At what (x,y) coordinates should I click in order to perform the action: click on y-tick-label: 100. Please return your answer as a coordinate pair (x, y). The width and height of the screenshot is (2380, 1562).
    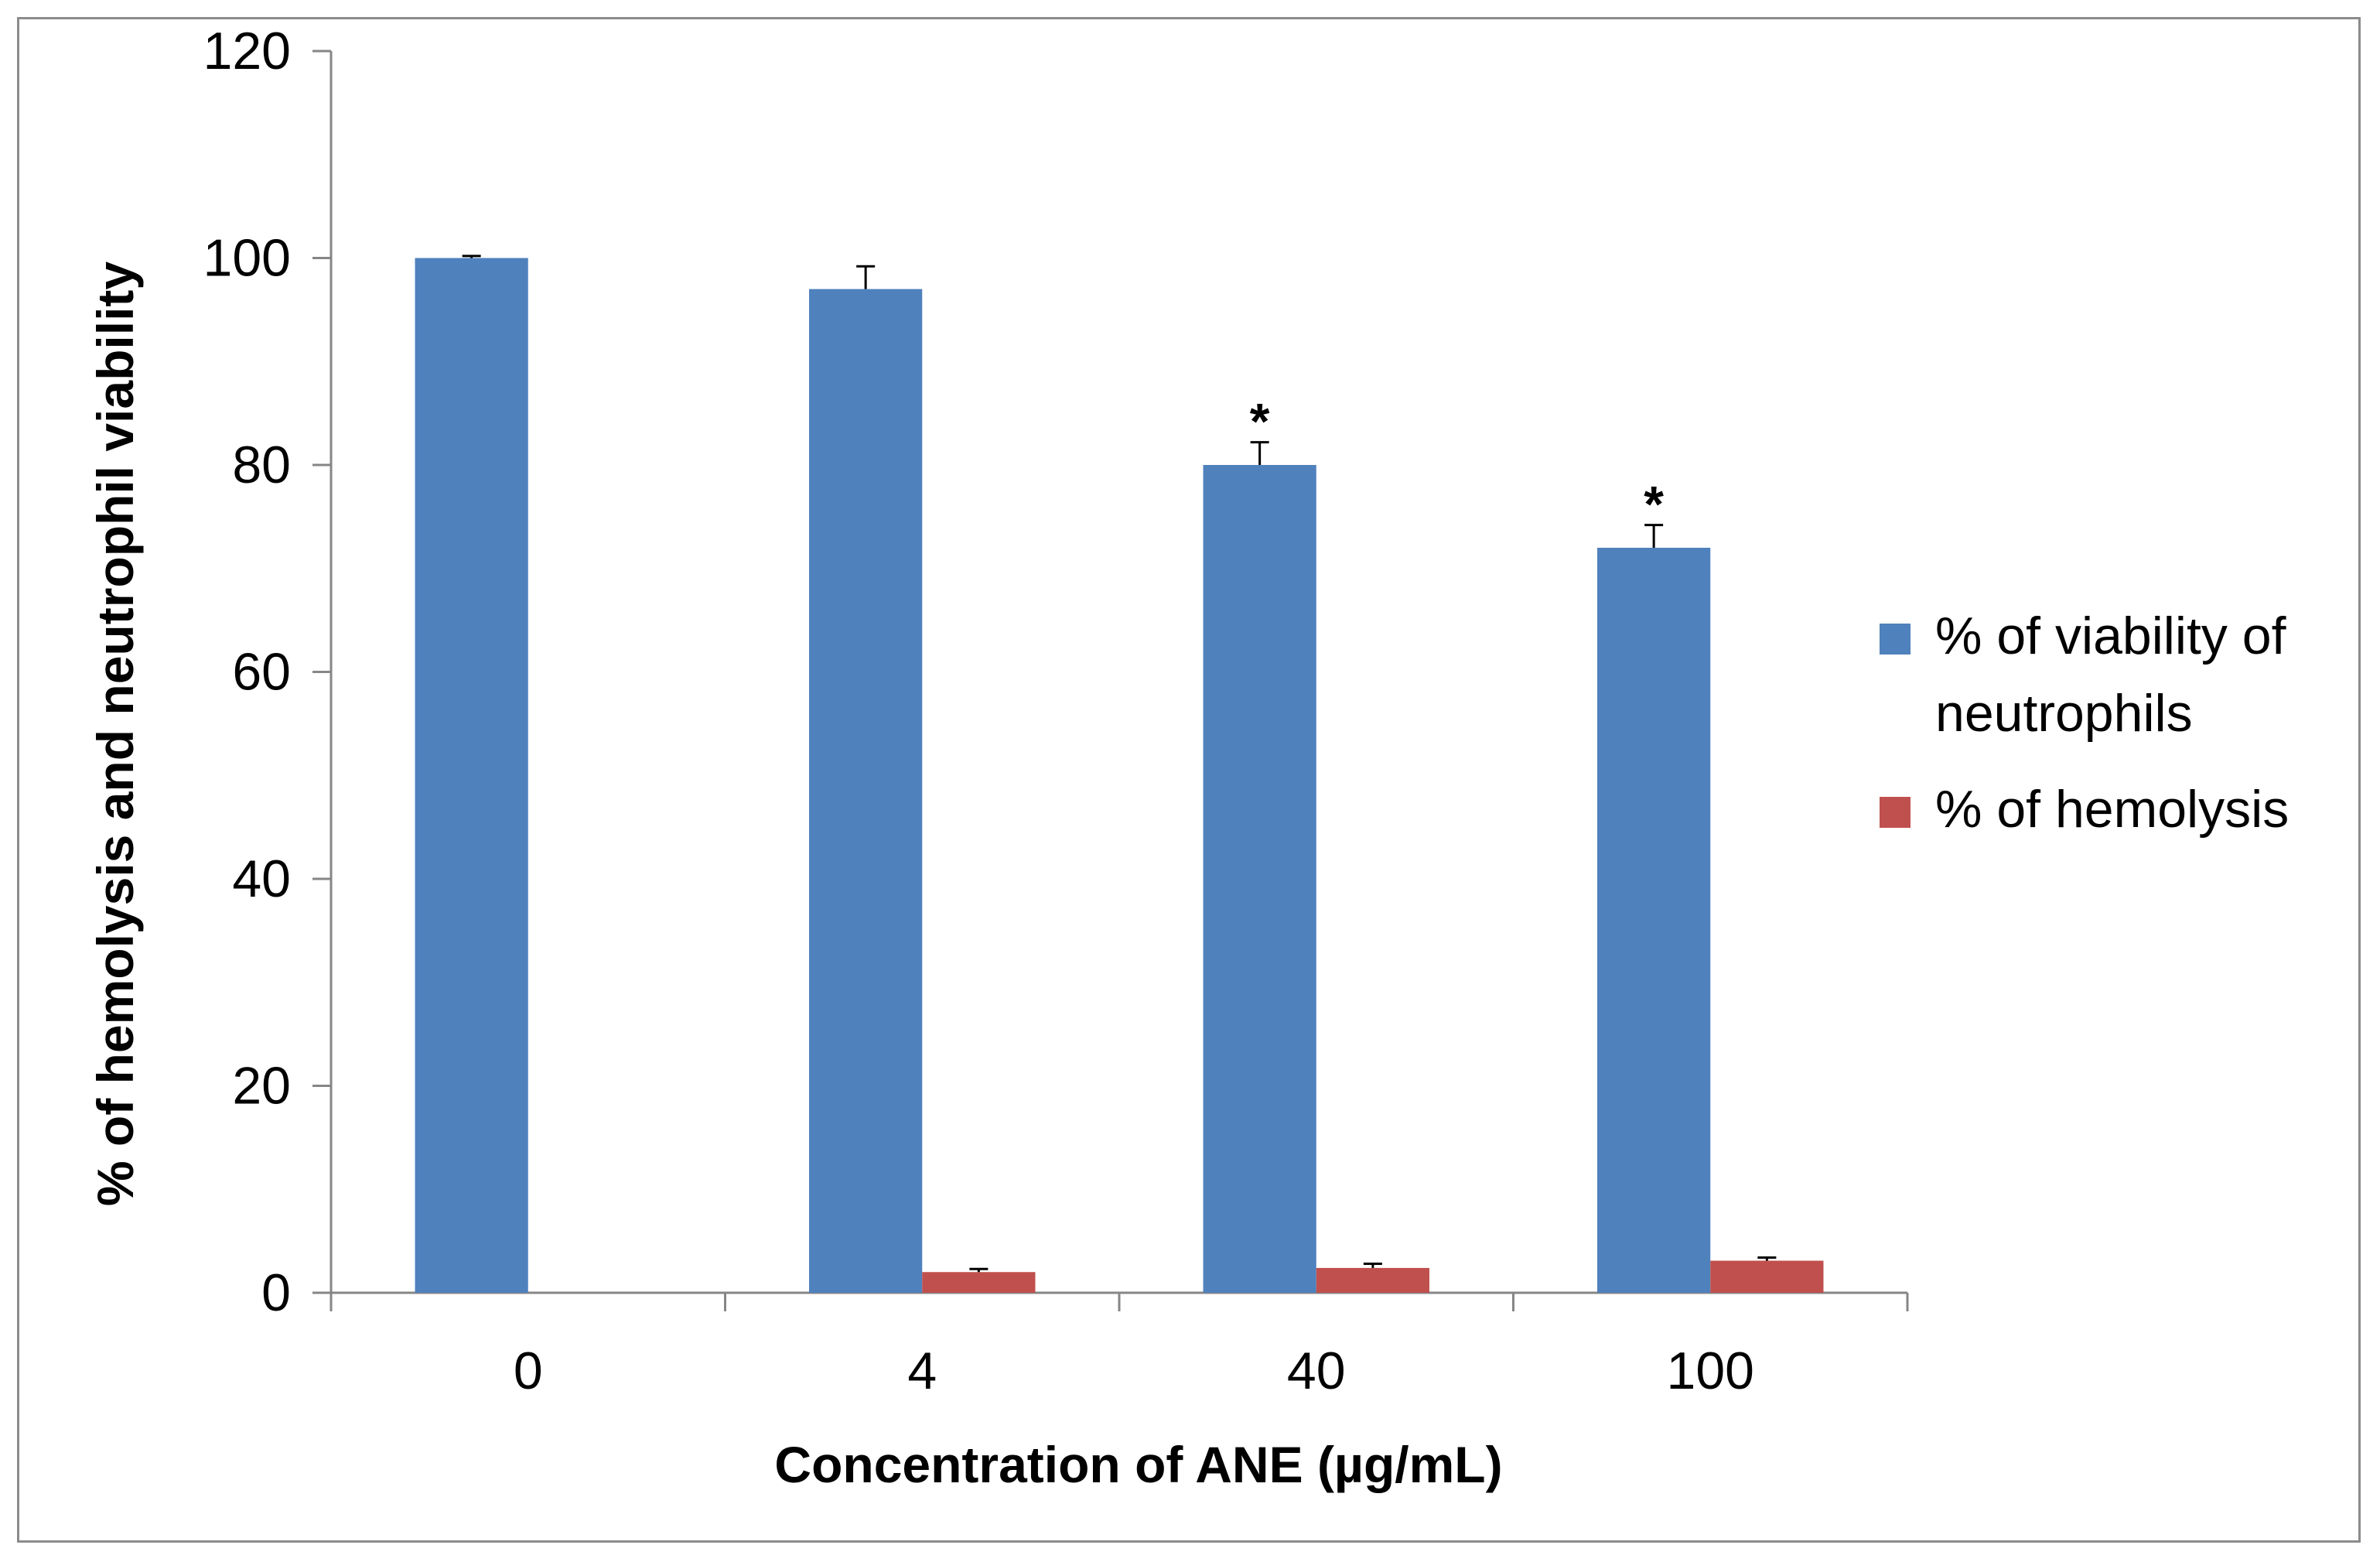
    Looking at the image, I should click on (247, 258).